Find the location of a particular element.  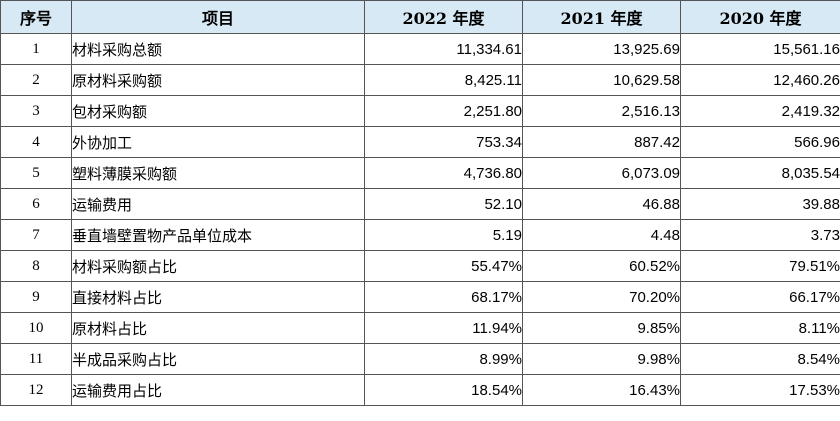

value-2021: 70.20% is located at coordinates (601, 297).